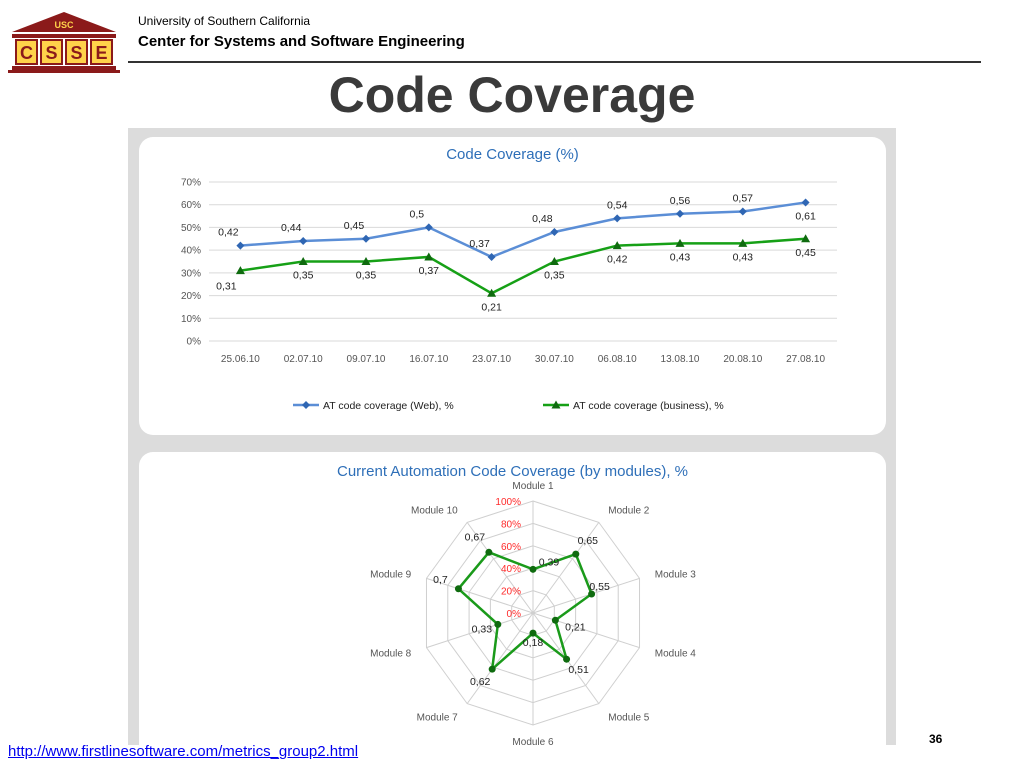 This screenshot has width=1024, height=768. Describe the element at coordinates (805, 216) in the screenshot. I see `data-label-web: 0,61` at that location.